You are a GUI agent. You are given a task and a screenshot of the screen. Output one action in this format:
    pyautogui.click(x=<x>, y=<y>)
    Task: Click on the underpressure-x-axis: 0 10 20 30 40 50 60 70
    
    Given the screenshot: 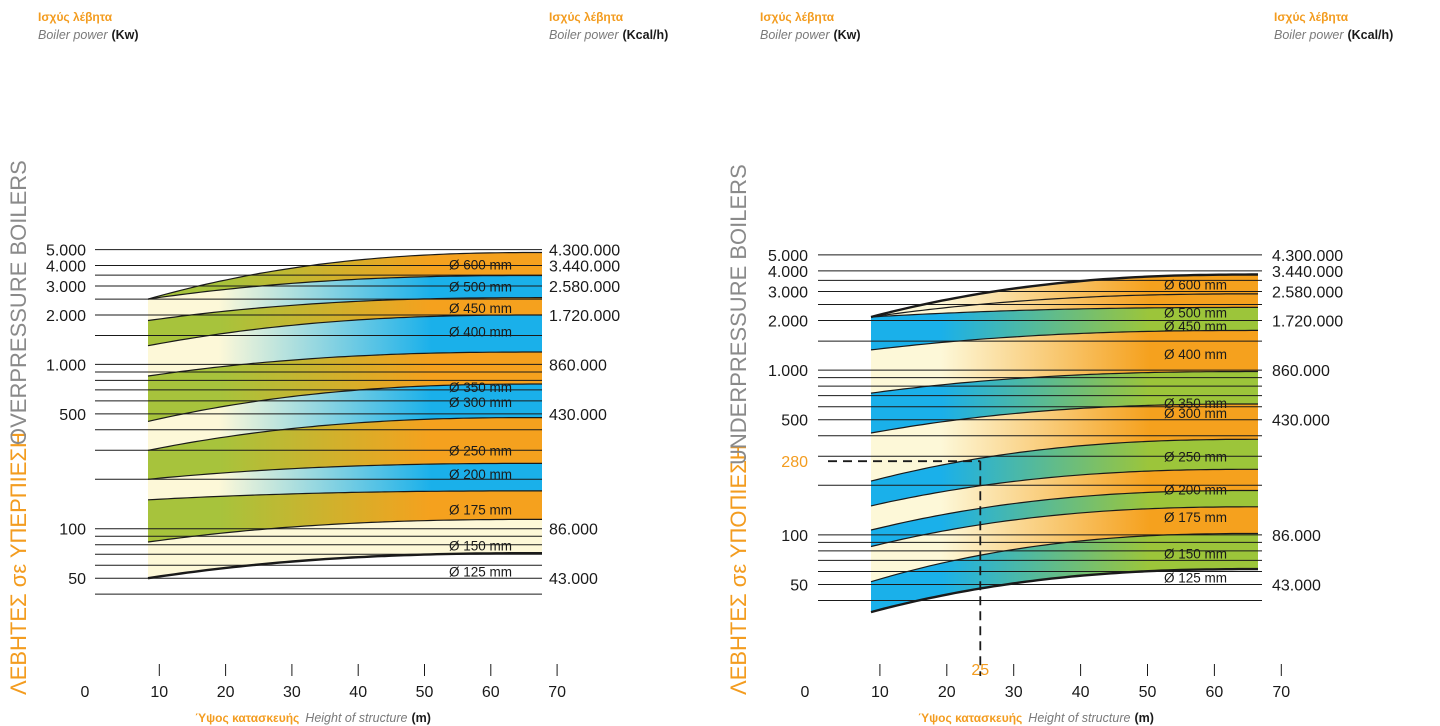 What is the action you would take?
    pyautogui.click(x=1045, y=682)
    